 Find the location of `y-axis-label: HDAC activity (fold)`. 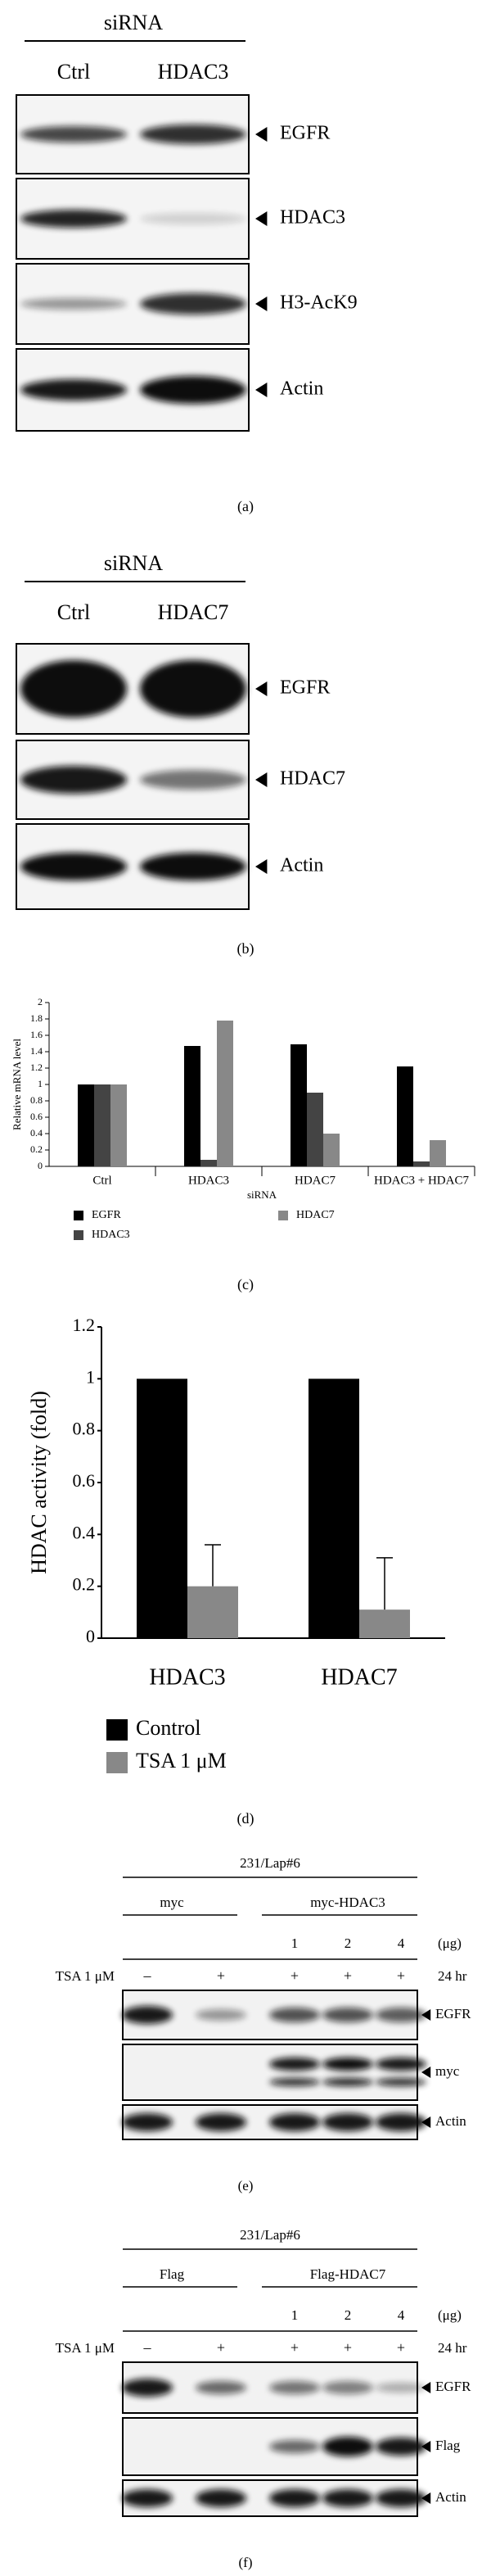

y-axis-label: HDAC activity (fold) is located at coordinates (39, 1482).